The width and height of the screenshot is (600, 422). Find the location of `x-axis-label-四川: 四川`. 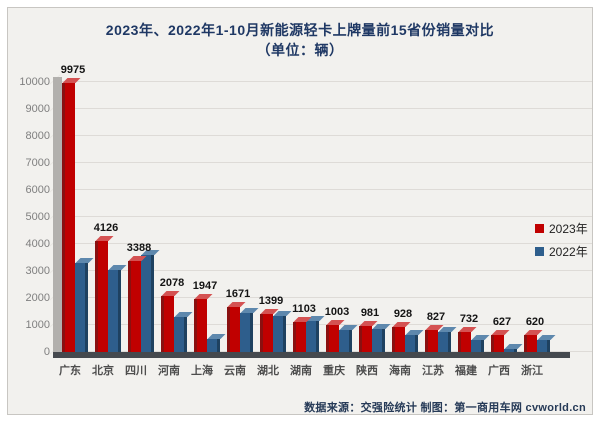

x-axis-label-四川: 四川 is located at coordinates (136, 371).